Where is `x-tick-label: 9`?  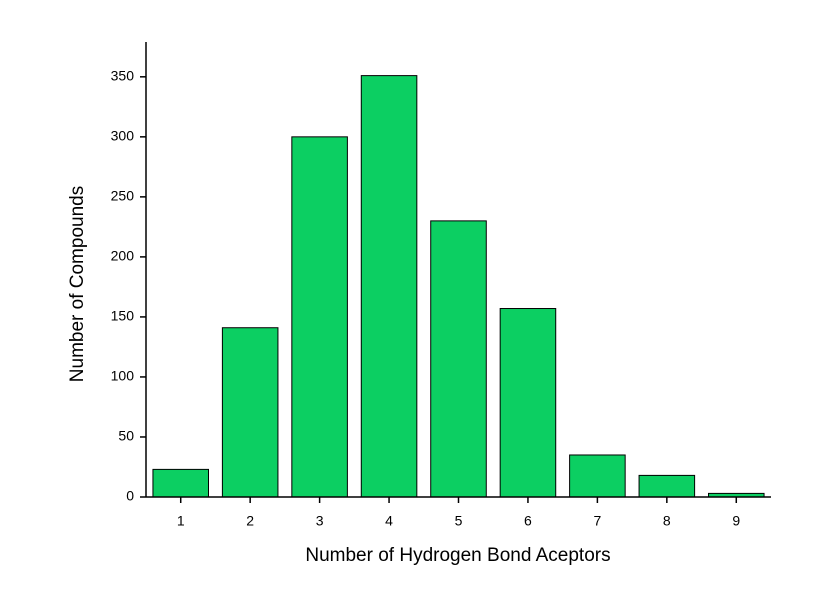 x-tick-label: 9 is located at coordinates (736, 521).